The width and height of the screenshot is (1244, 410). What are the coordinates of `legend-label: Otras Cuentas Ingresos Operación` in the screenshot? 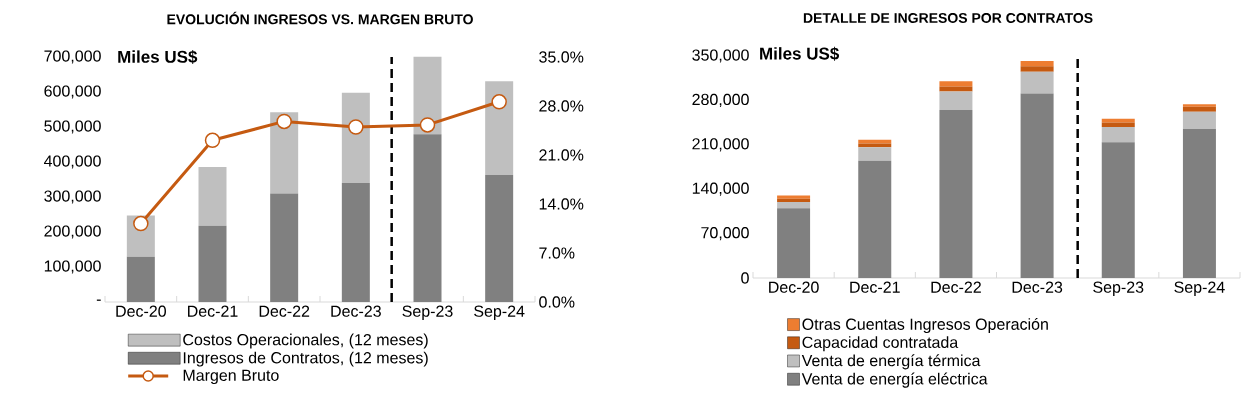 It's located at (925, 325).